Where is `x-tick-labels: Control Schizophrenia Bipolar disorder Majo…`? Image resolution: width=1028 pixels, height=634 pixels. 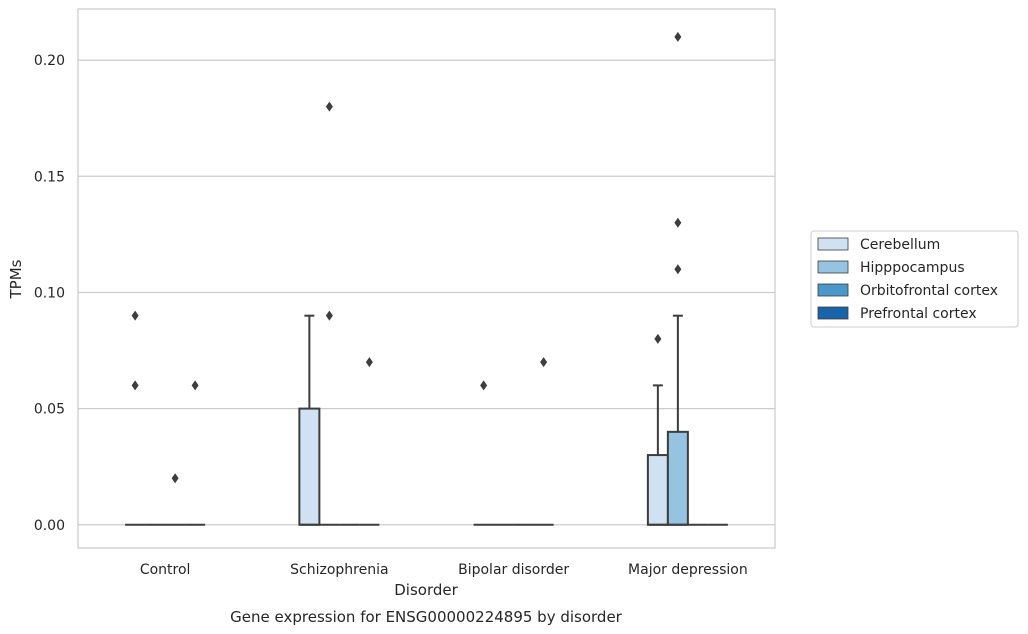
x-tick-labels: Control Schizophrenia Bipolar disorder Majo… is located at coordinates (444, 570).